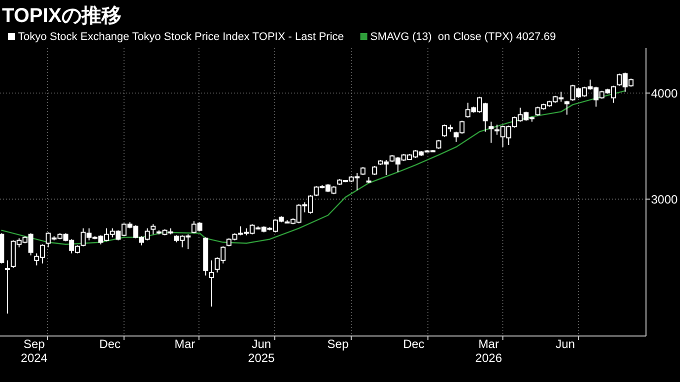  Describe the element at coordinates (338, 344) in the screenshot. I see `x-tick-label: Sep` at that location.